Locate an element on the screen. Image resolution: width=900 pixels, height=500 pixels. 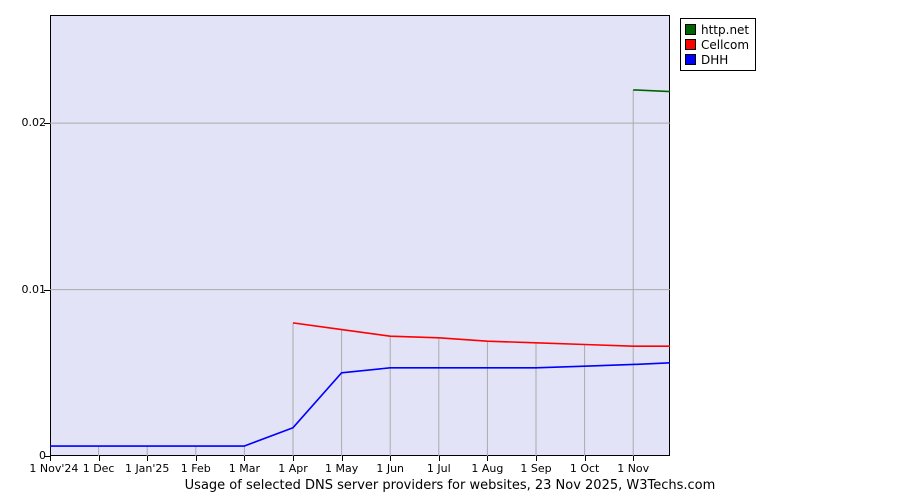
legend-swatch-dhh is located at coordinates (690, 59).